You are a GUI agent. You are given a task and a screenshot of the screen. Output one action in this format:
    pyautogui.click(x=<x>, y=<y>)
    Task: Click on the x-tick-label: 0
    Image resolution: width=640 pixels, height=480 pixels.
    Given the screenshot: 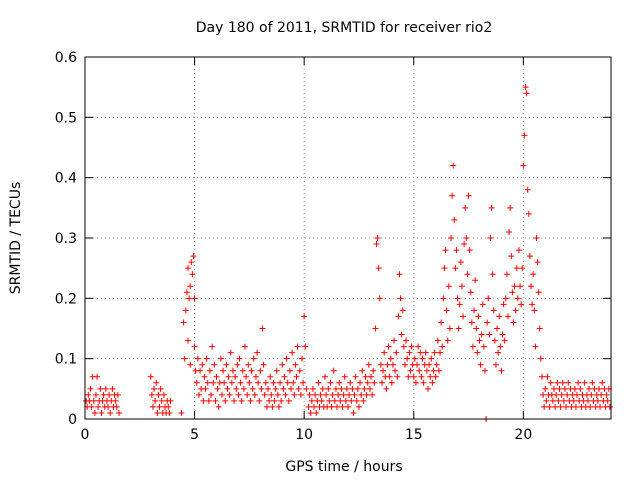 What is the action you would take?
    pyautogui.click(x=85, y=435)
    